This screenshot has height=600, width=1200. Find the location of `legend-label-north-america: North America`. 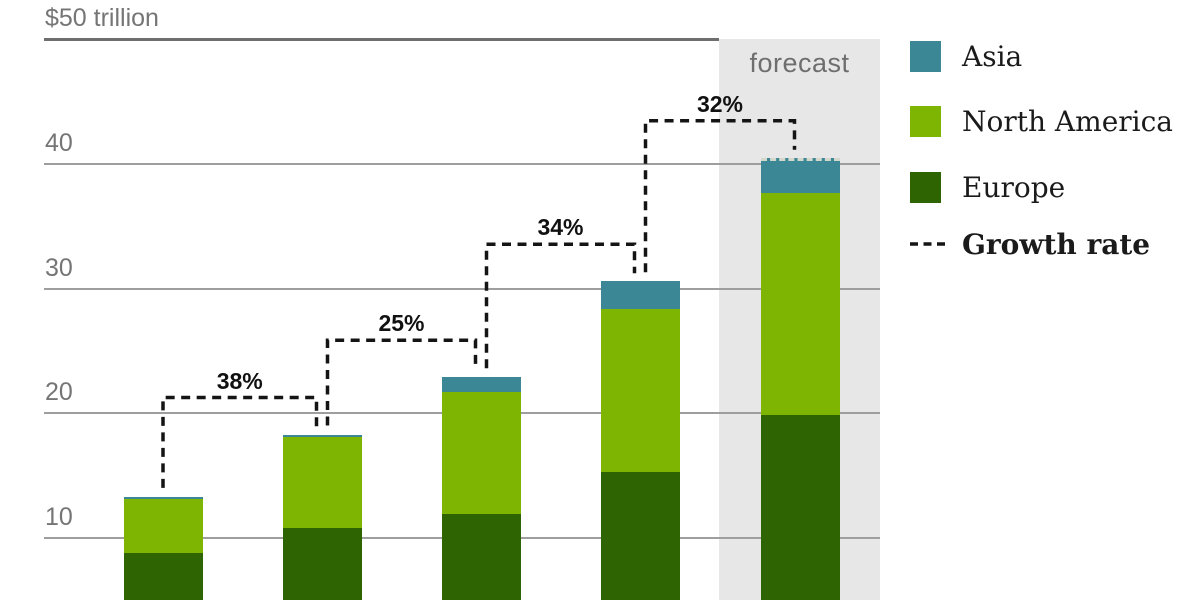

legend-label-north-america: North America is located at coordinates (1067, 121).